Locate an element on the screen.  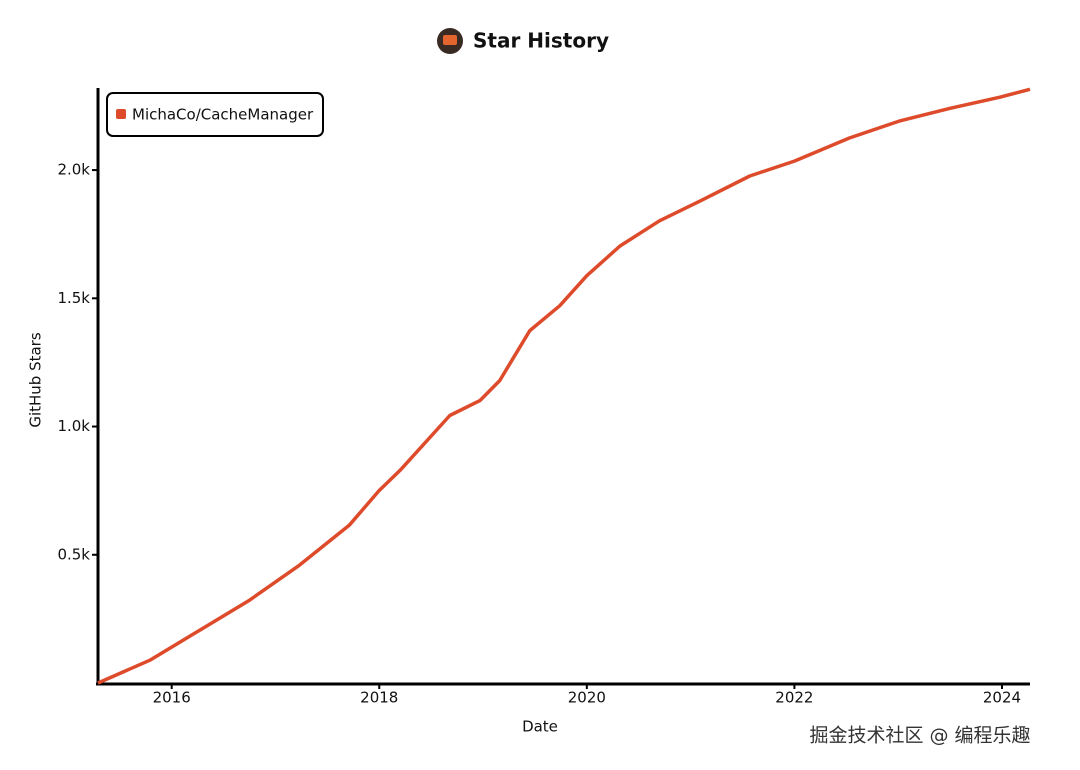
legend-box is located at coordinates (215, 114).